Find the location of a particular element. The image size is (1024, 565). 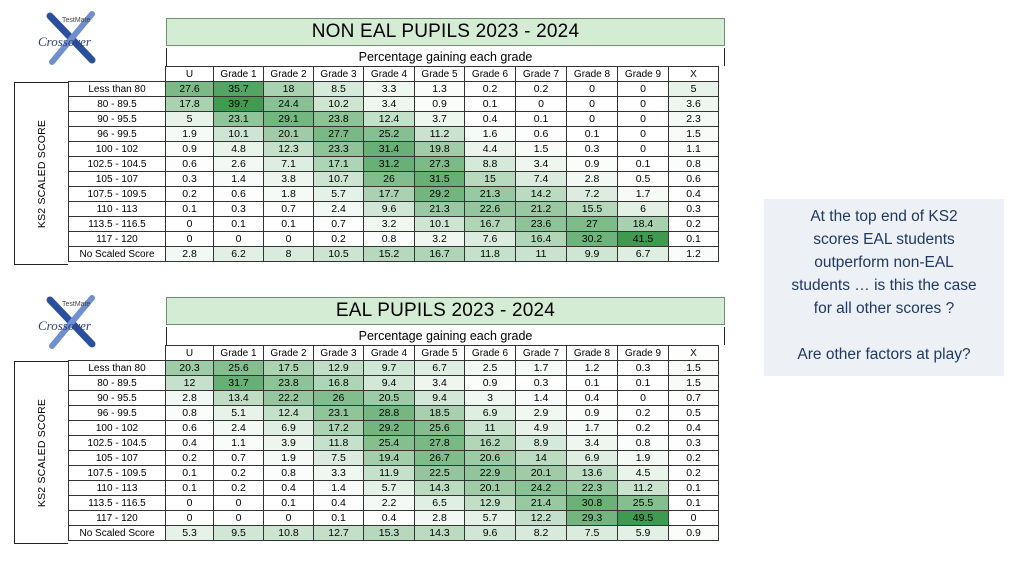

column-header: Grade 9 is located at coordinates (643, 74).